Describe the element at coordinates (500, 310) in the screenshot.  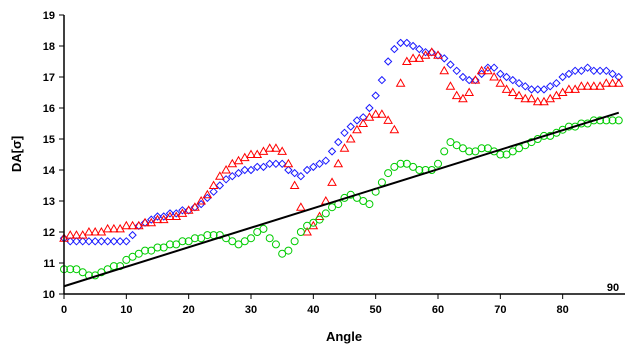
I see `x-tick-label: 70` at that location.